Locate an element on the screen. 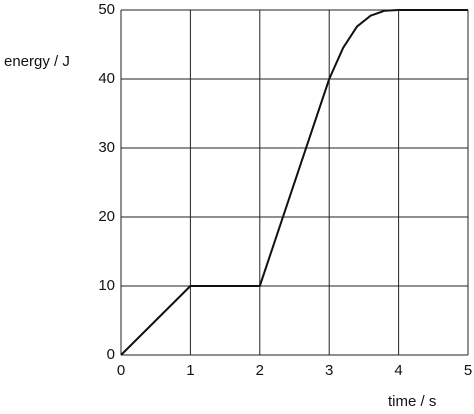  x-tick-label: 5 is located at coordinates (468, 370).